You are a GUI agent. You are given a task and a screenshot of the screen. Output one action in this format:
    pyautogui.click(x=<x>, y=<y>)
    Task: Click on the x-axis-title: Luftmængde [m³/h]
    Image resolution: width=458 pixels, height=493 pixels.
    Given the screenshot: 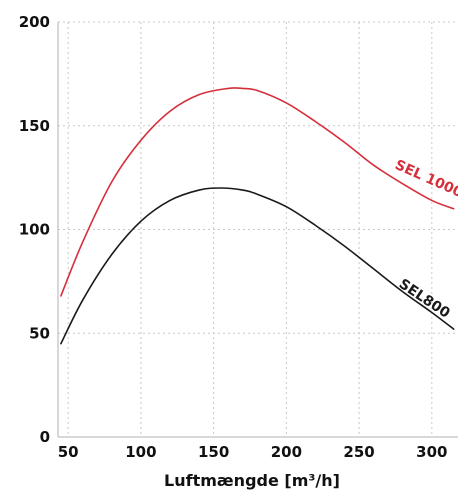 What is the action you would take?
    pyautogui.click(x=252, y=480)
    